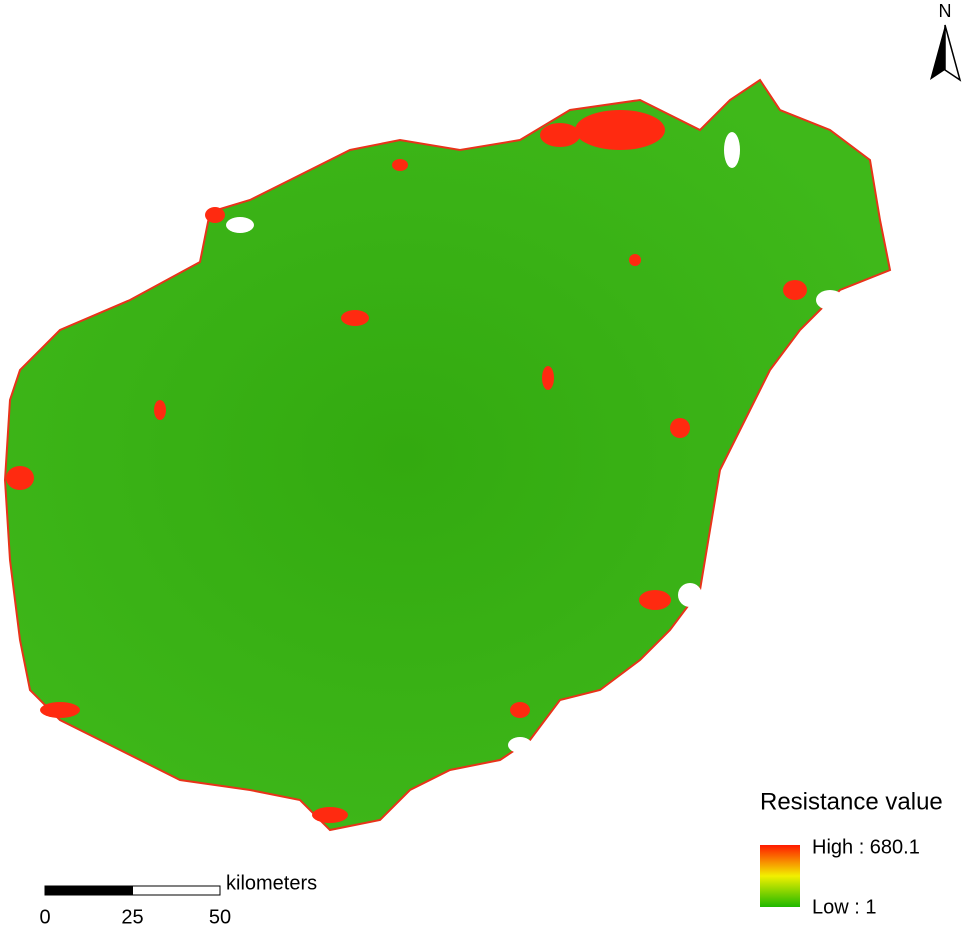 The height and width of the screenshot is (932, 969). I want to click on north-arrow: N, so click(946, 41).